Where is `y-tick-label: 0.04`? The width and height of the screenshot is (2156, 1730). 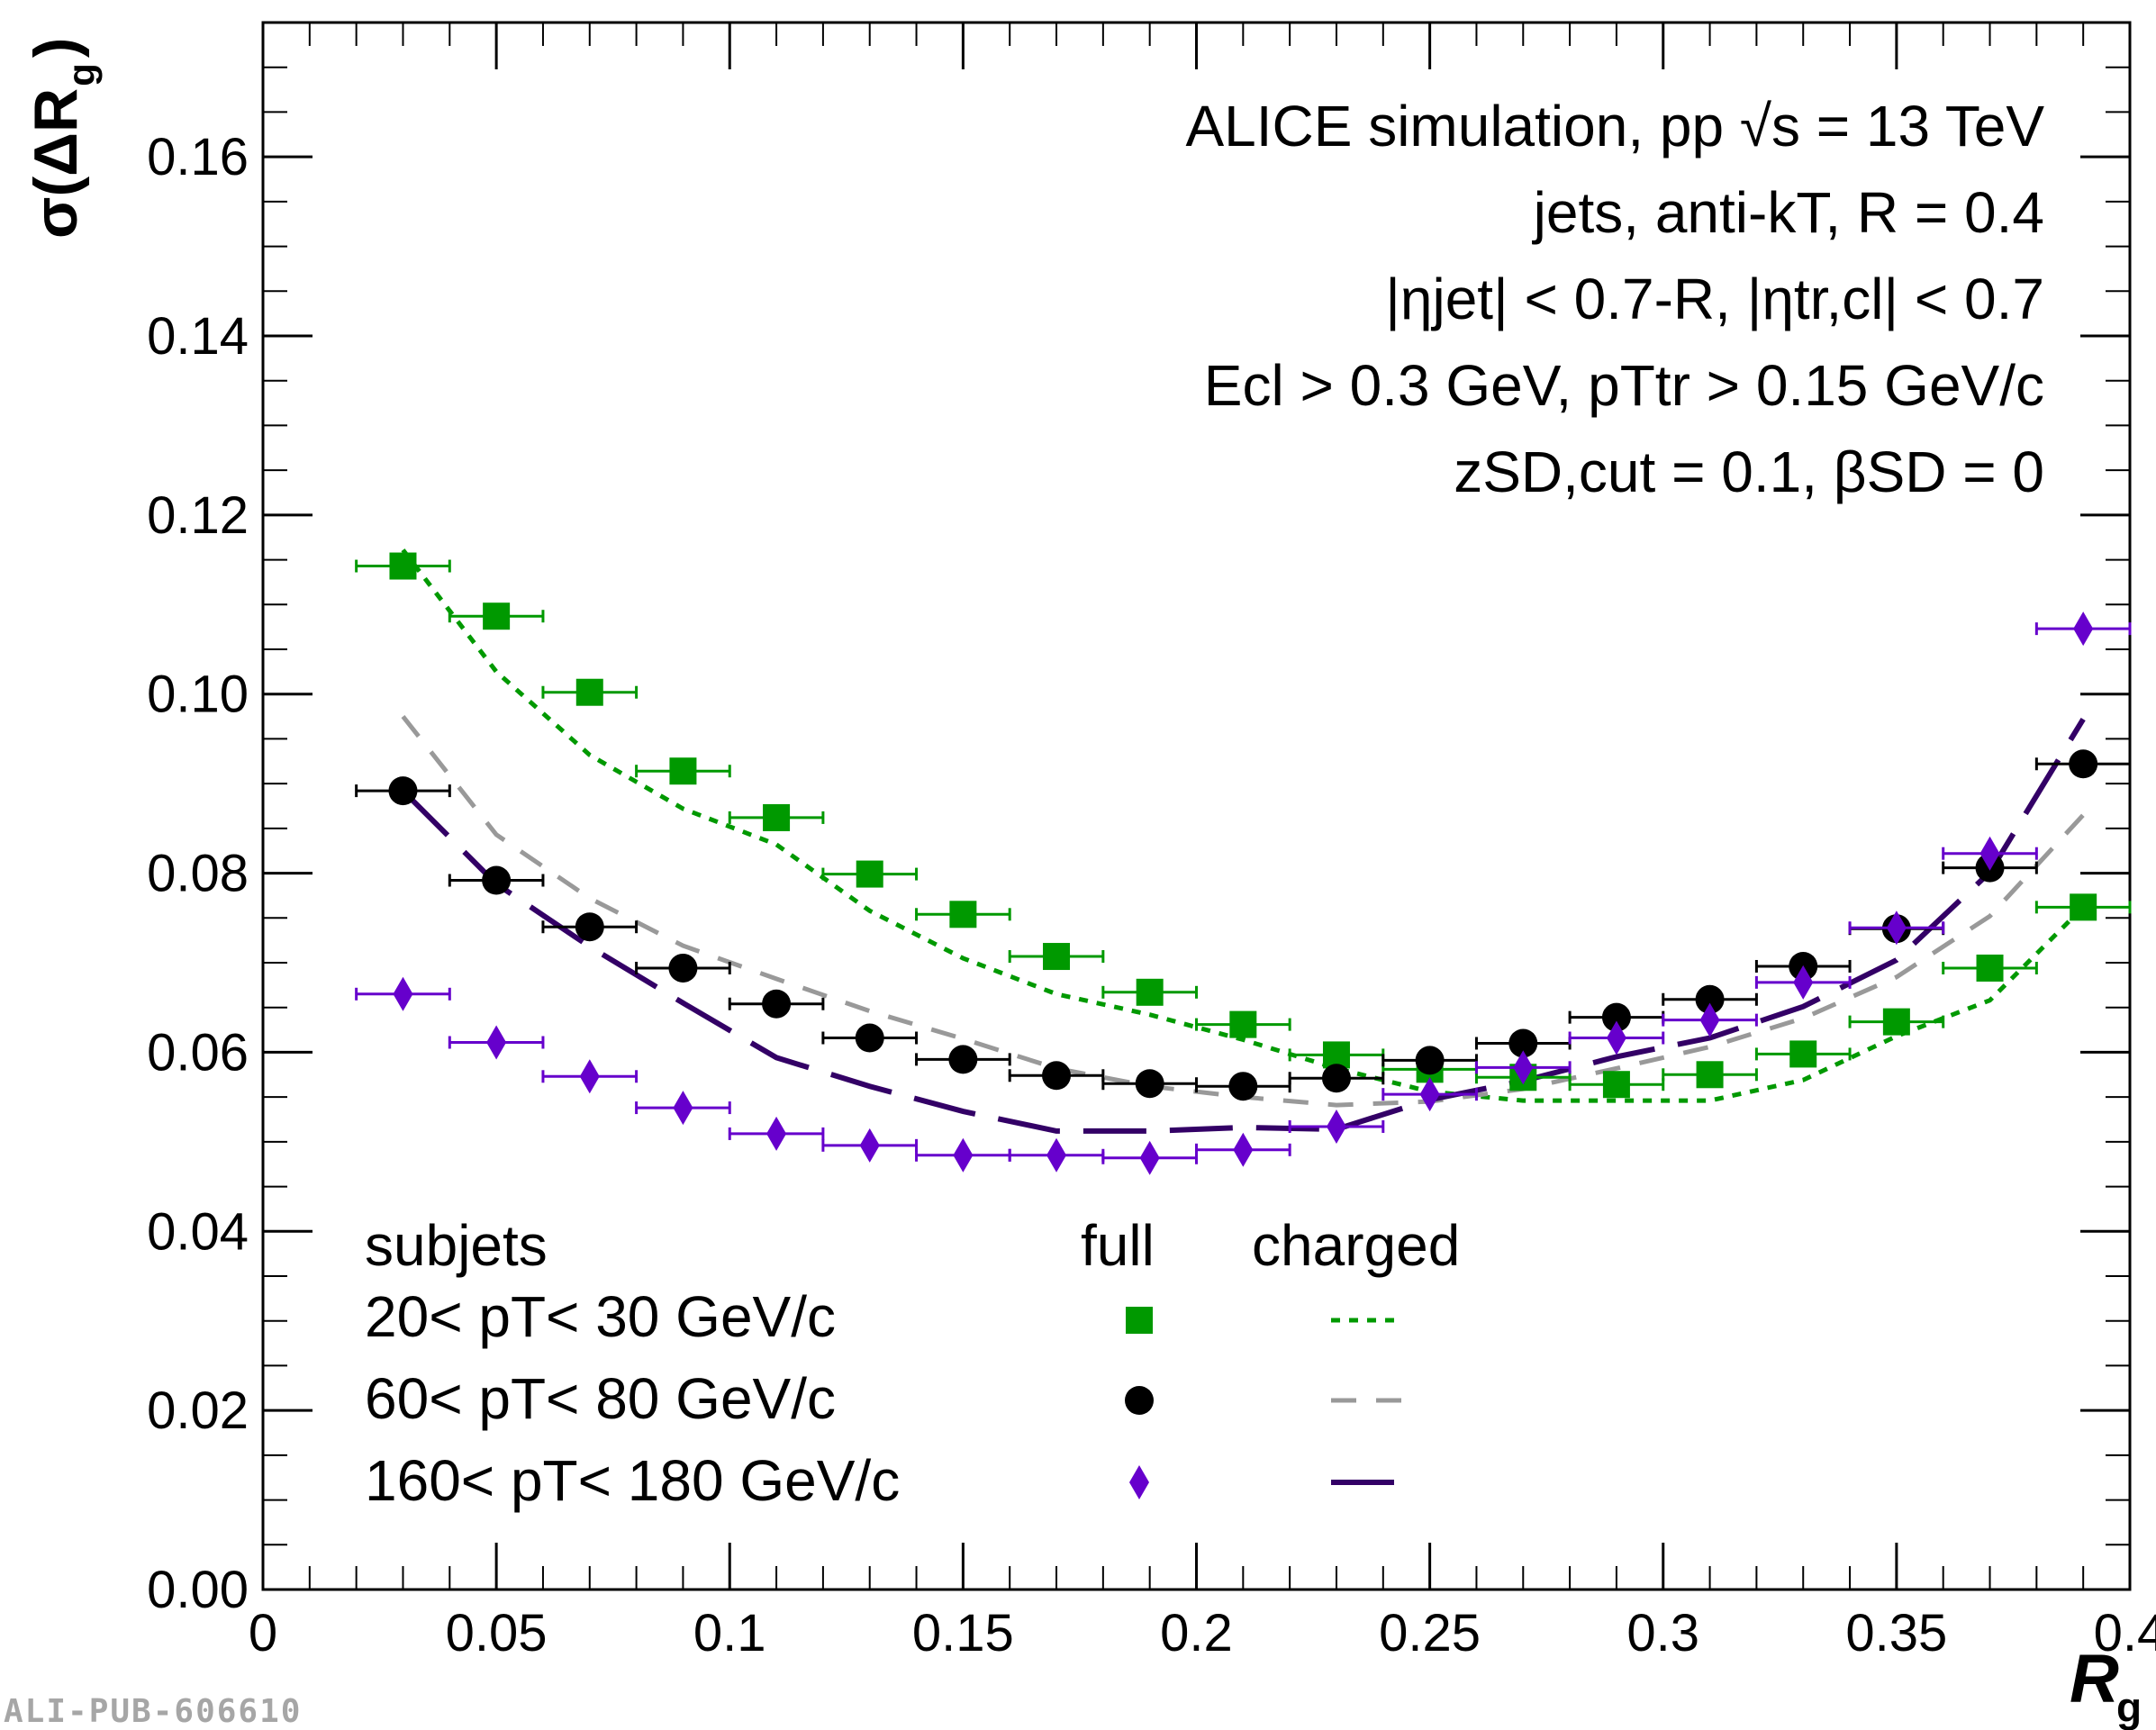
y-tick-label: 0.04 is located at coordinates (198, 1231).